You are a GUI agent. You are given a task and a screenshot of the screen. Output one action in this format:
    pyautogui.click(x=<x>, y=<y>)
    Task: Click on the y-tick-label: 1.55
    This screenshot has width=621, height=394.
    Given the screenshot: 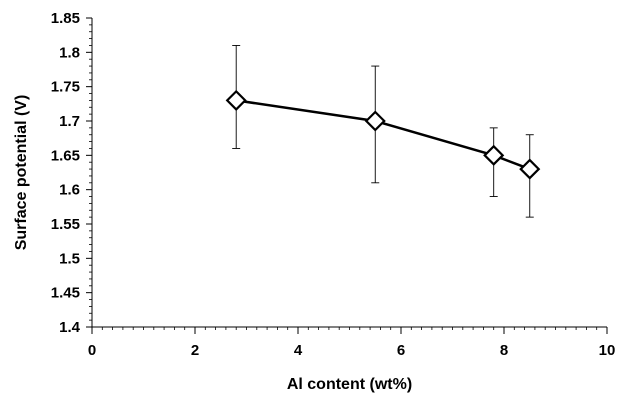 What is the action you would take?
    pyautogui.click(x=65, y=224)
    